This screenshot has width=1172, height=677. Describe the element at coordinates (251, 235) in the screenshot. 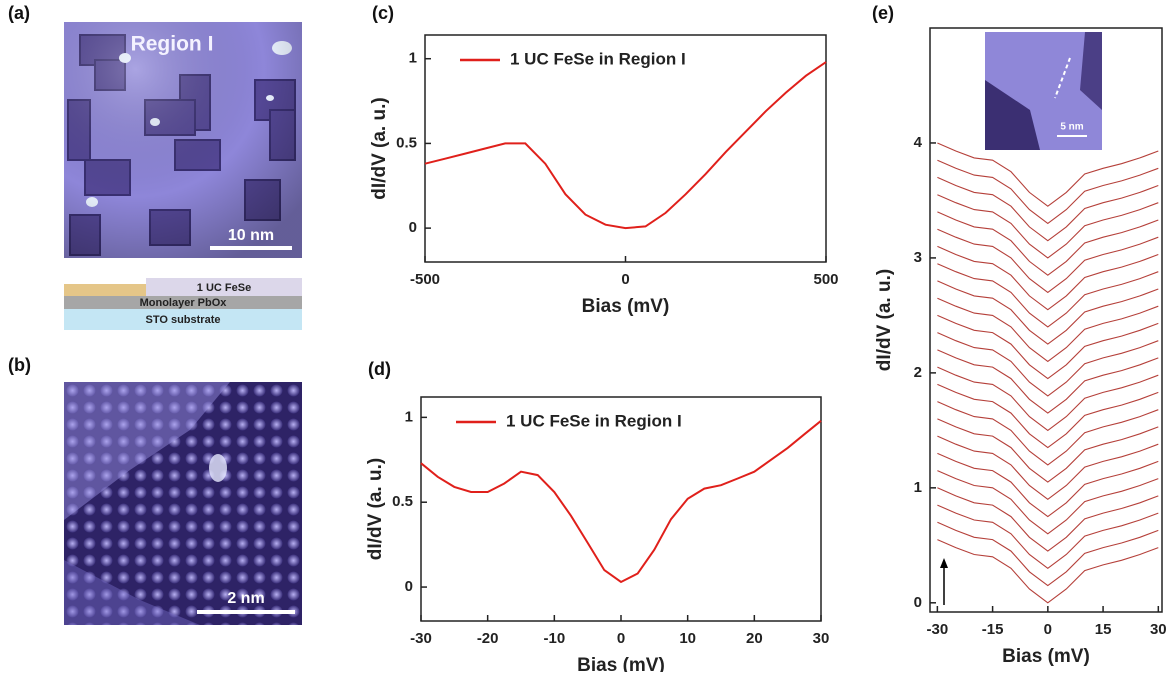

I see `scale-label: 10 nm` at that location.